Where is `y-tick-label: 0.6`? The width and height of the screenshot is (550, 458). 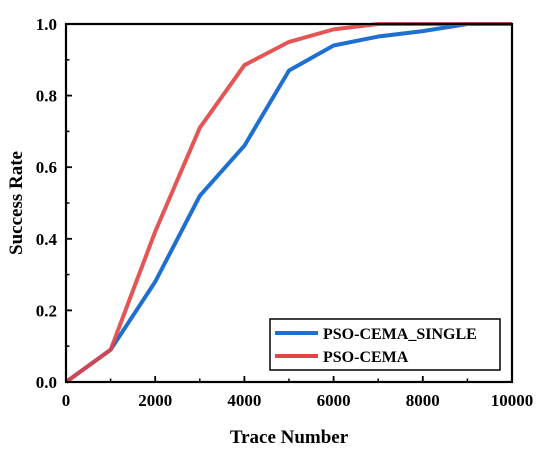 y-tick-label: 0.6 is located at coordinates (46, 167).